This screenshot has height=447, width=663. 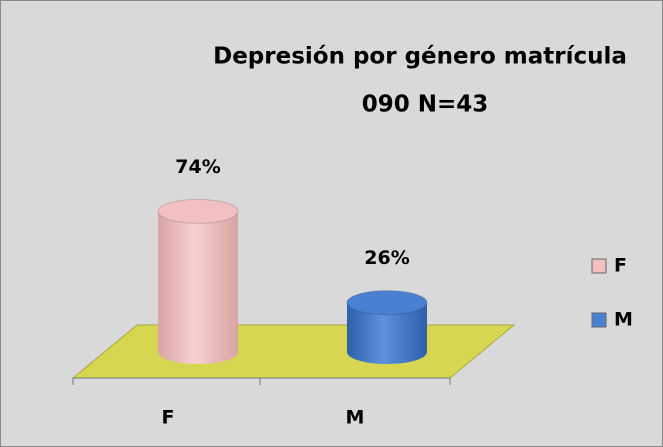 What do you see at coordinates (168, 418) in the screenshot?
I see `x-tick-label: F` at bounding box center [168, 418].